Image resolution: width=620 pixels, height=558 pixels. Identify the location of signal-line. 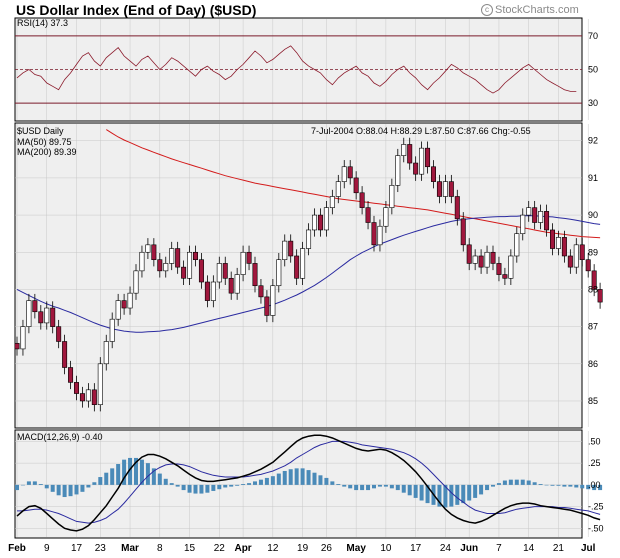
(309, 482).